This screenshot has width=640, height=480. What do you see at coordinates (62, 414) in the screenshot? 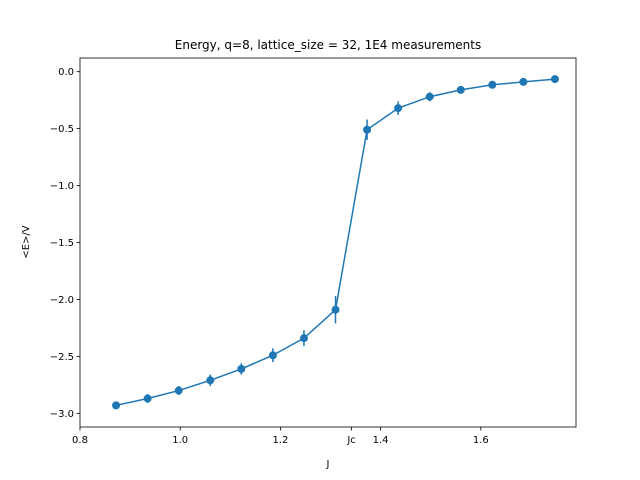
I see `y-tick-label: −3.0` at bounding box center [62, 414].